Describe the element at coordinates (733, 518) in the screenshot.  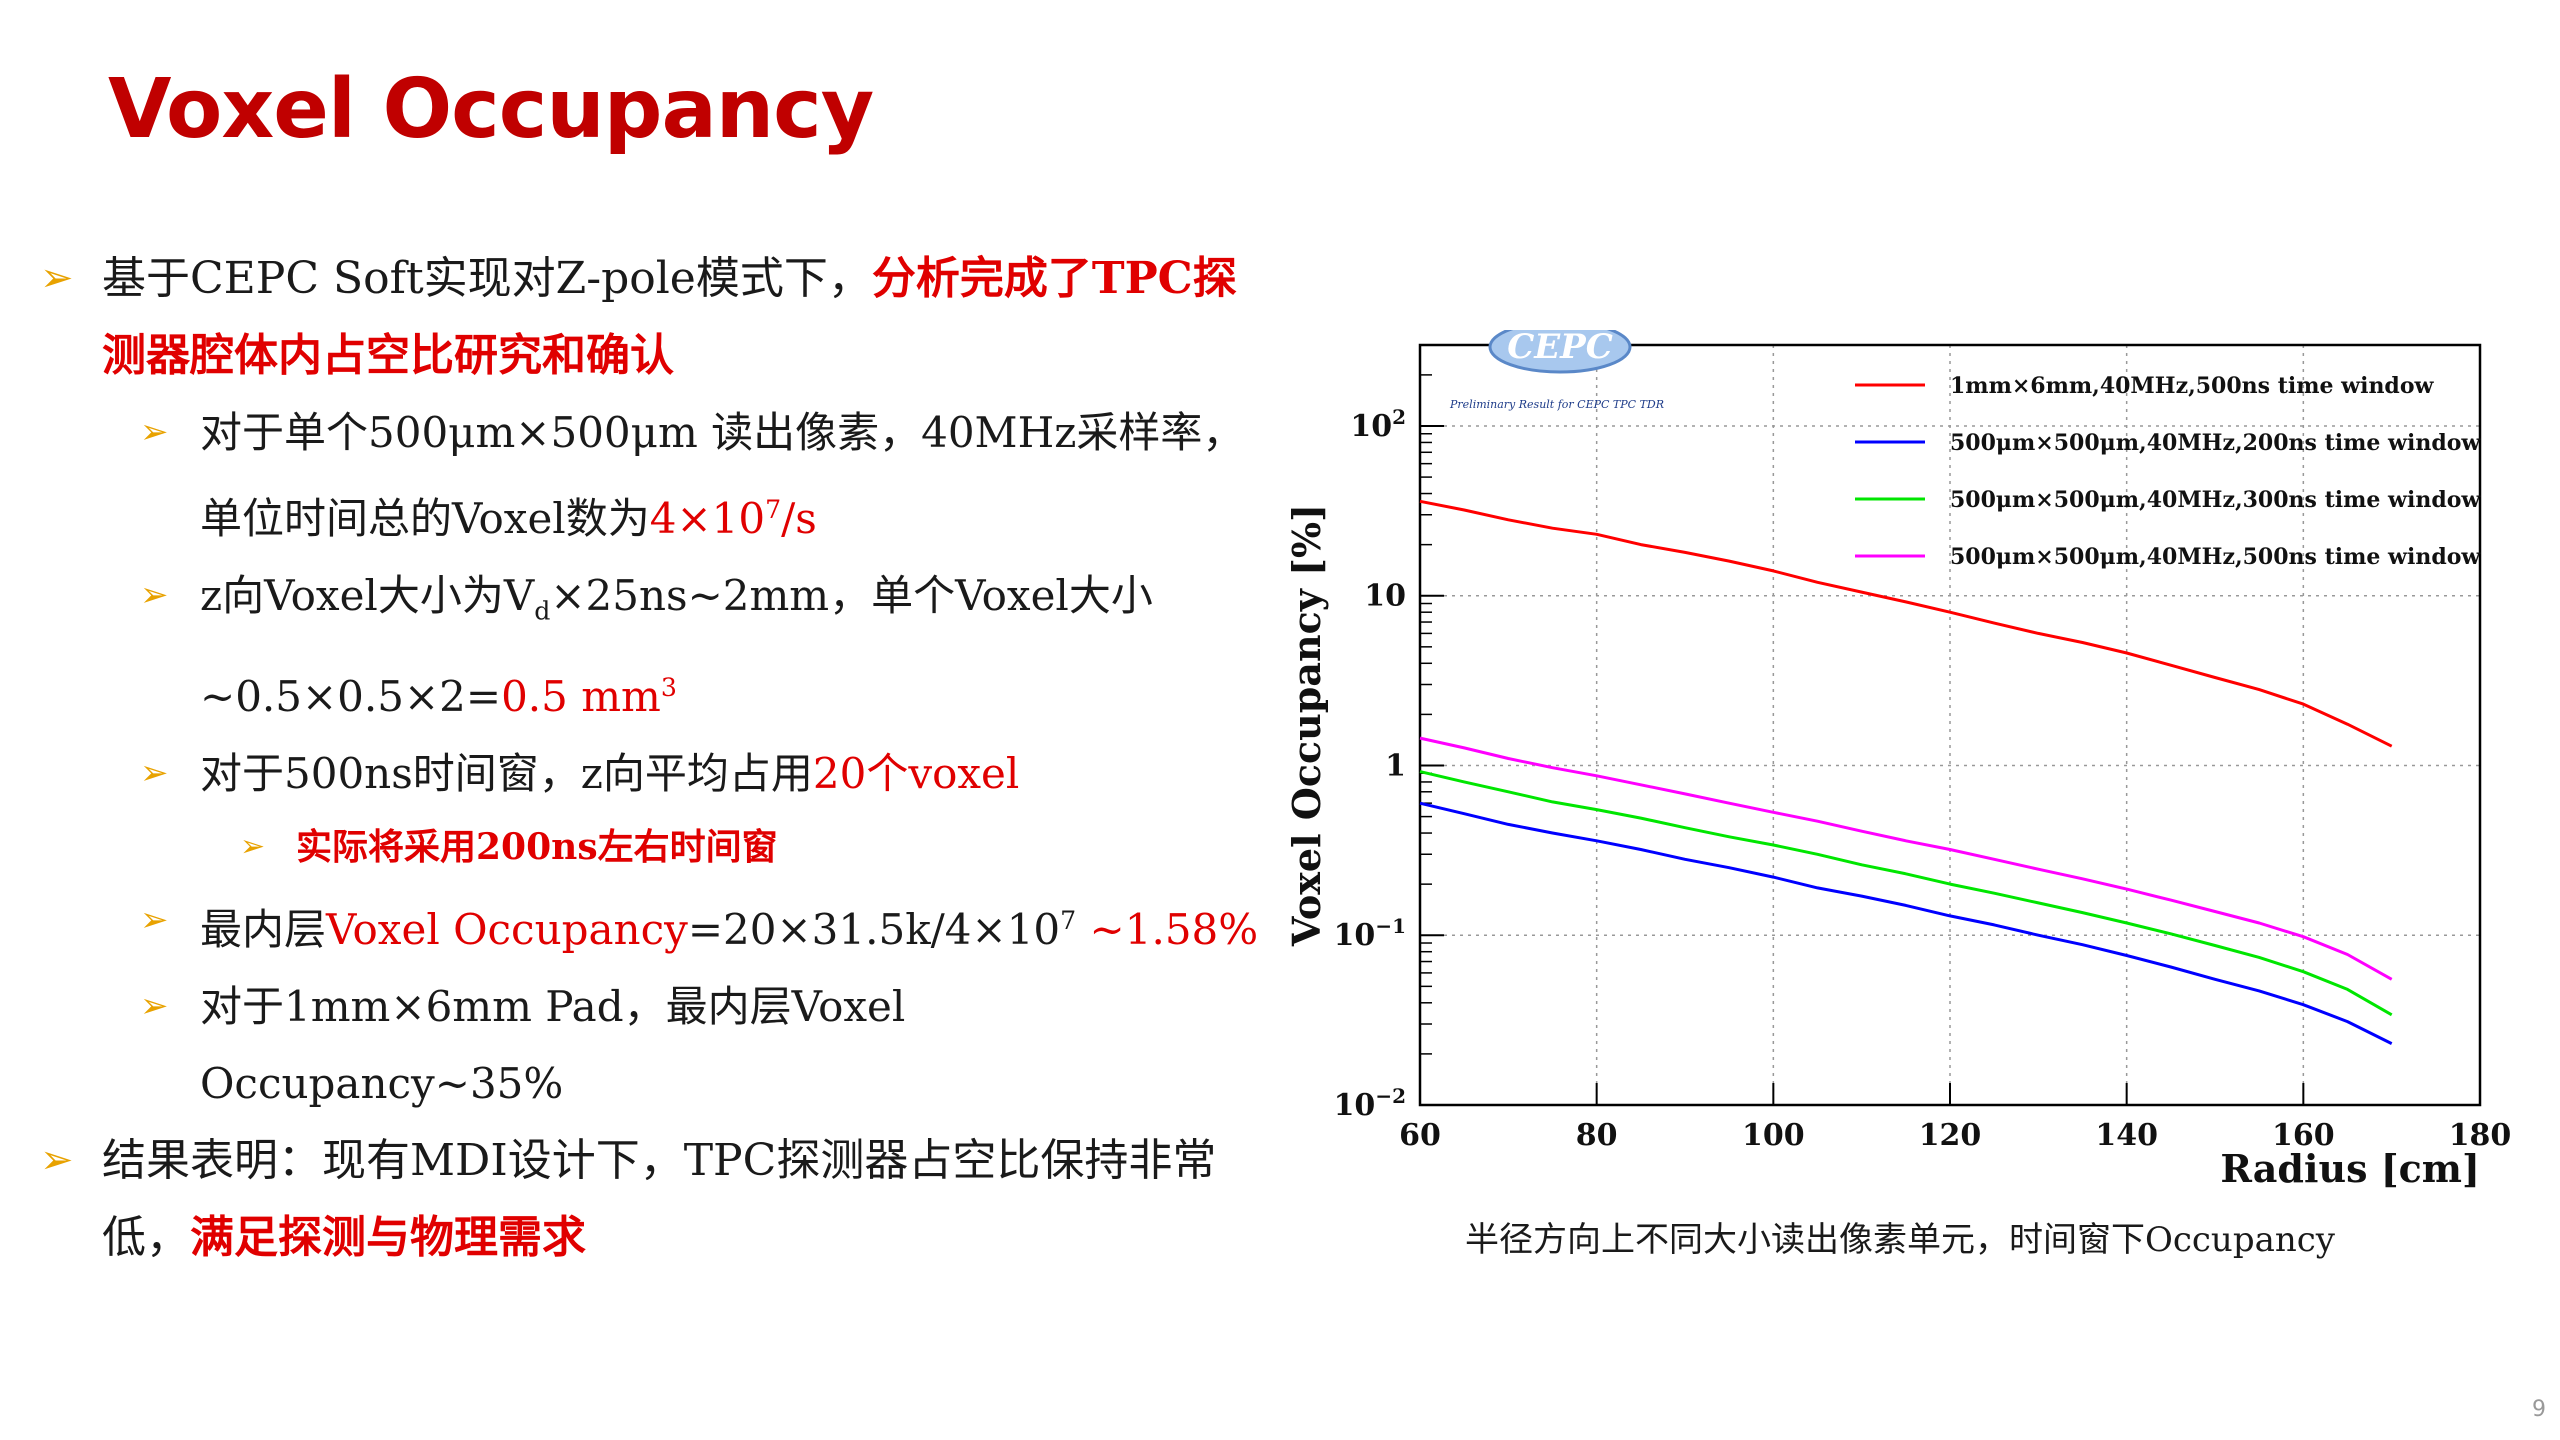
I see `bullet-2-highlight: 4×107/s` at that location.